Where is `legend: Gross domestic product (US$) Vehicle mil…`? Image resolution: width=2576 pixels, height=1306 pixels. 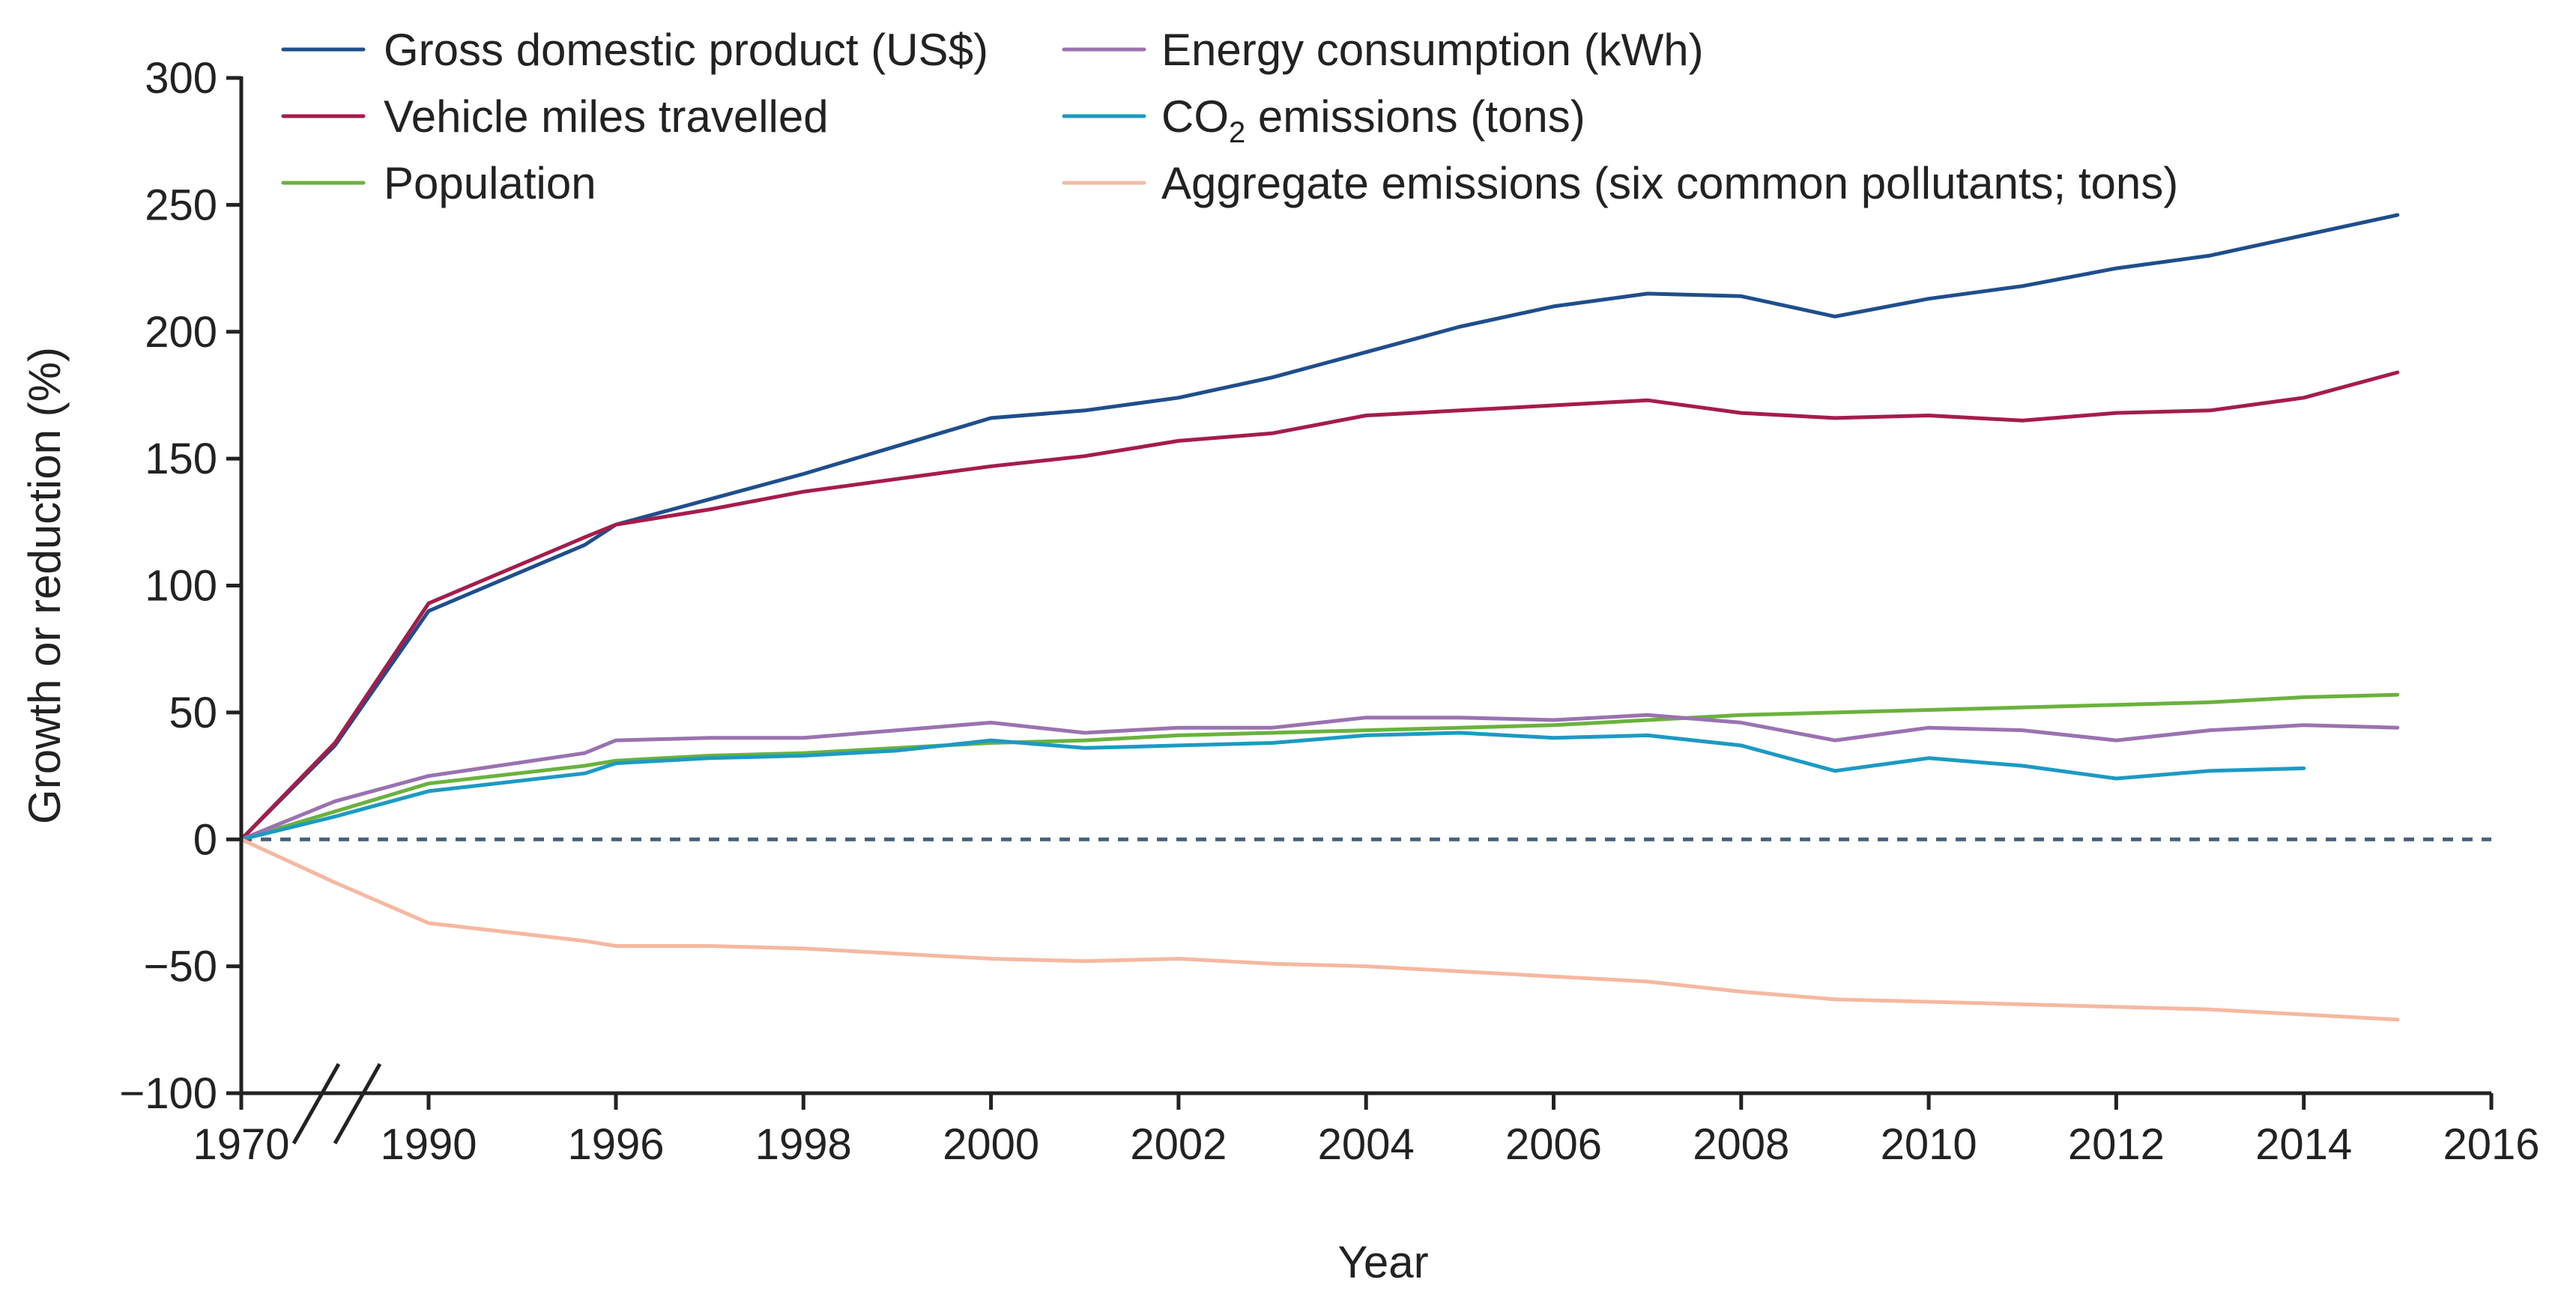
legend: Gross domestic product (US$) Vehicle mil… is located at coordinates (1229, 117).